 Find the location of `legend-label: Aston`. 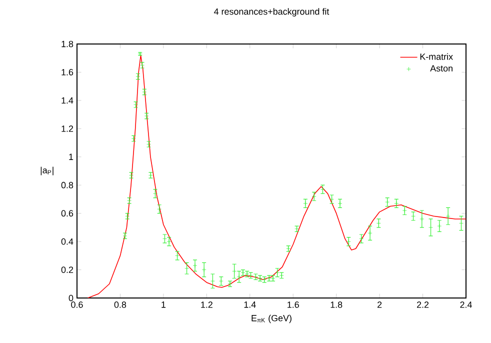

legend-label: Aston is located at coordinates (441, 68).